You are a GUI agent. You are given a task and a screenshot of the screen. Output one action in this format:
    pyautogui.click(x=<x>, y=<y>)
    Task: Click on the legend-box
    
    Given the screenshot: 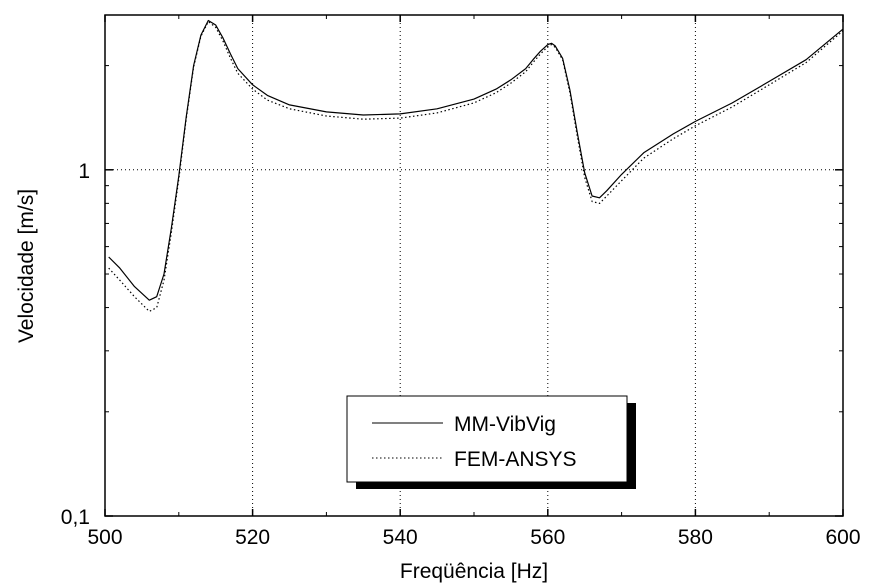 What is the action you would take?
    pyautogui.click(x=487, y=439)
    